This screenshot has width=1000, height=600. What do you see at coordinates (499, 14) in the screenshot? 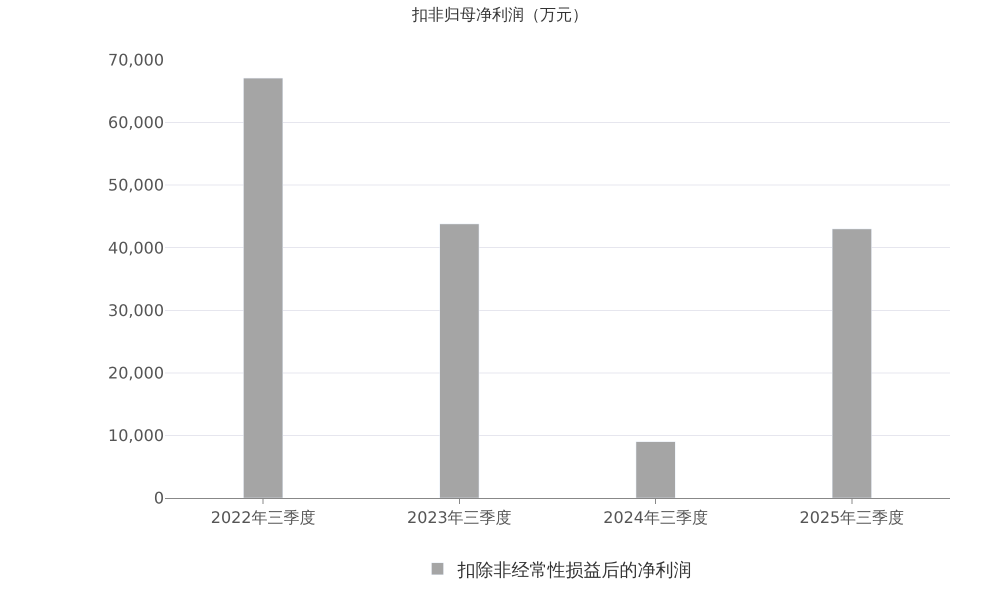
I see `chart-title: 扣非归母净利润（万元）` at bounding box center [499, 14].